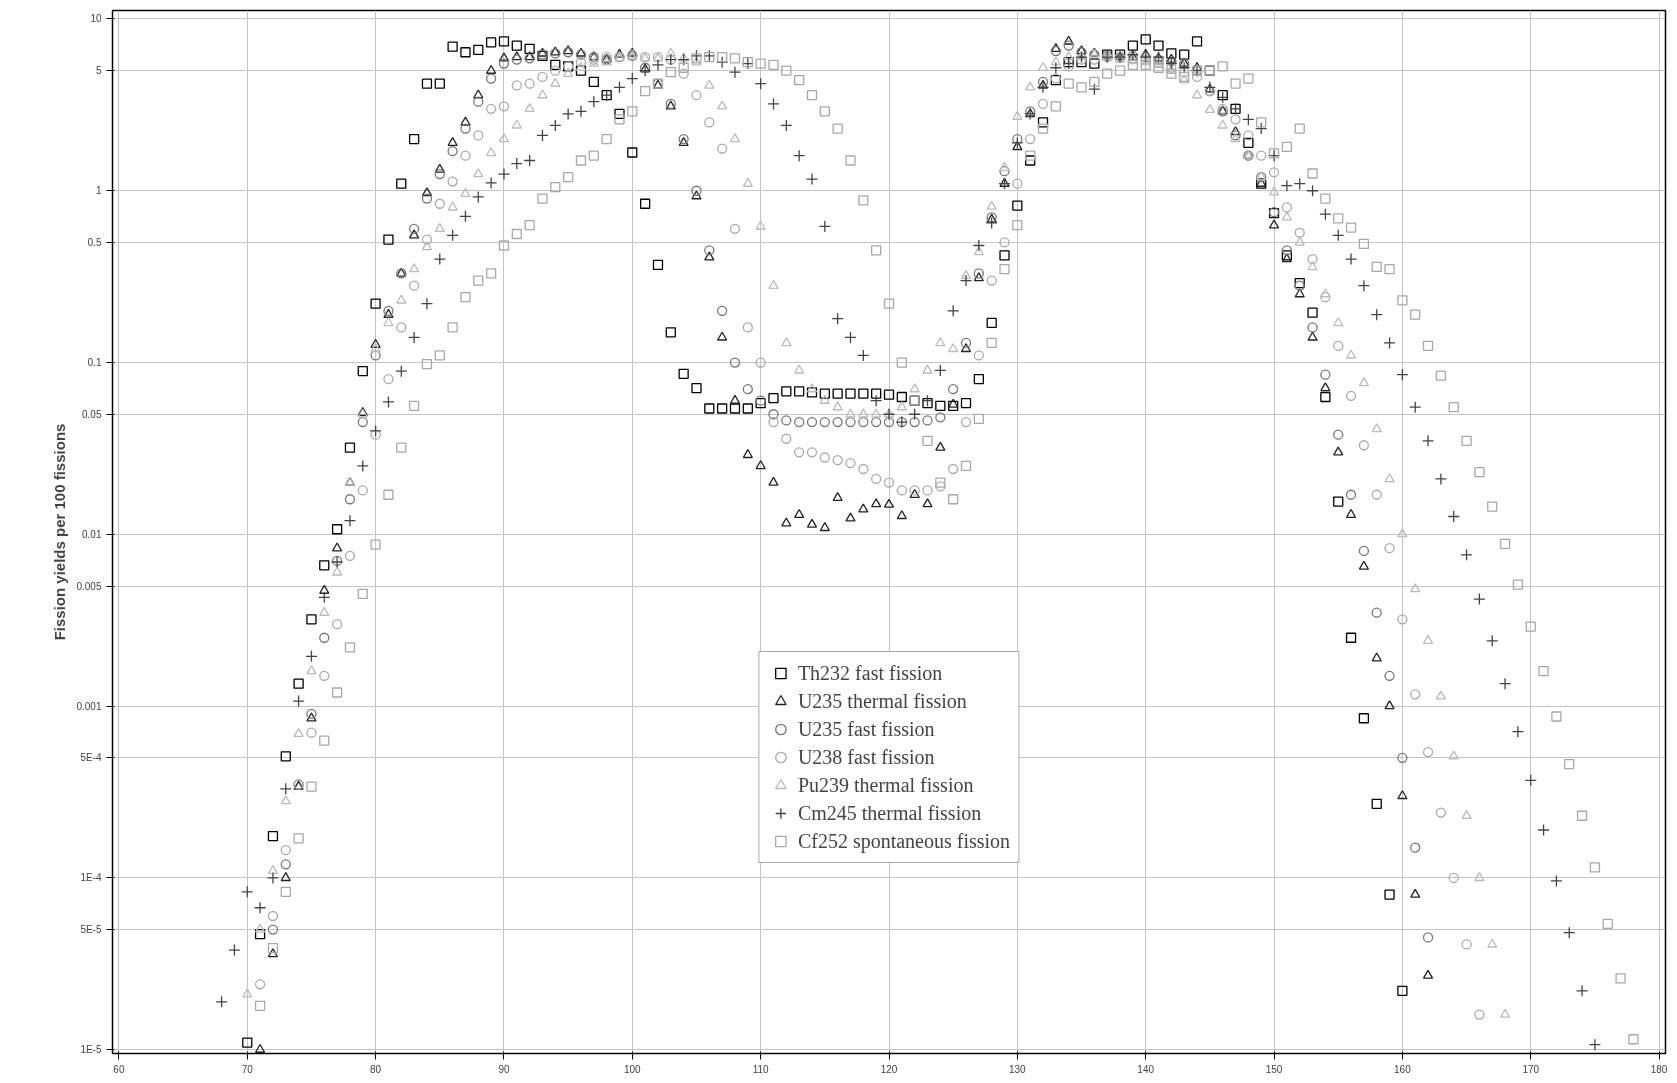 The image size is (1677, 1083). I want to click on y-tick-label: 0.001, so click(89, 706).